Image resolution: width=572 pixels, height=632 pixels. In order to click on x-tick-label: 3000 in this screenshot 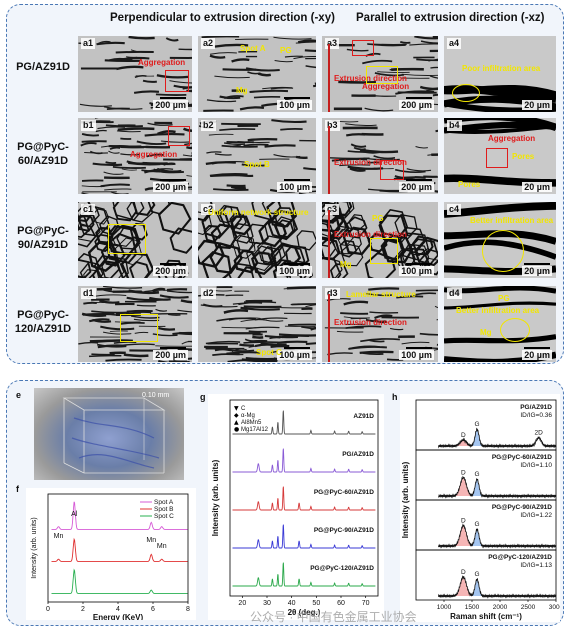, I will do `click(554, 607)`.